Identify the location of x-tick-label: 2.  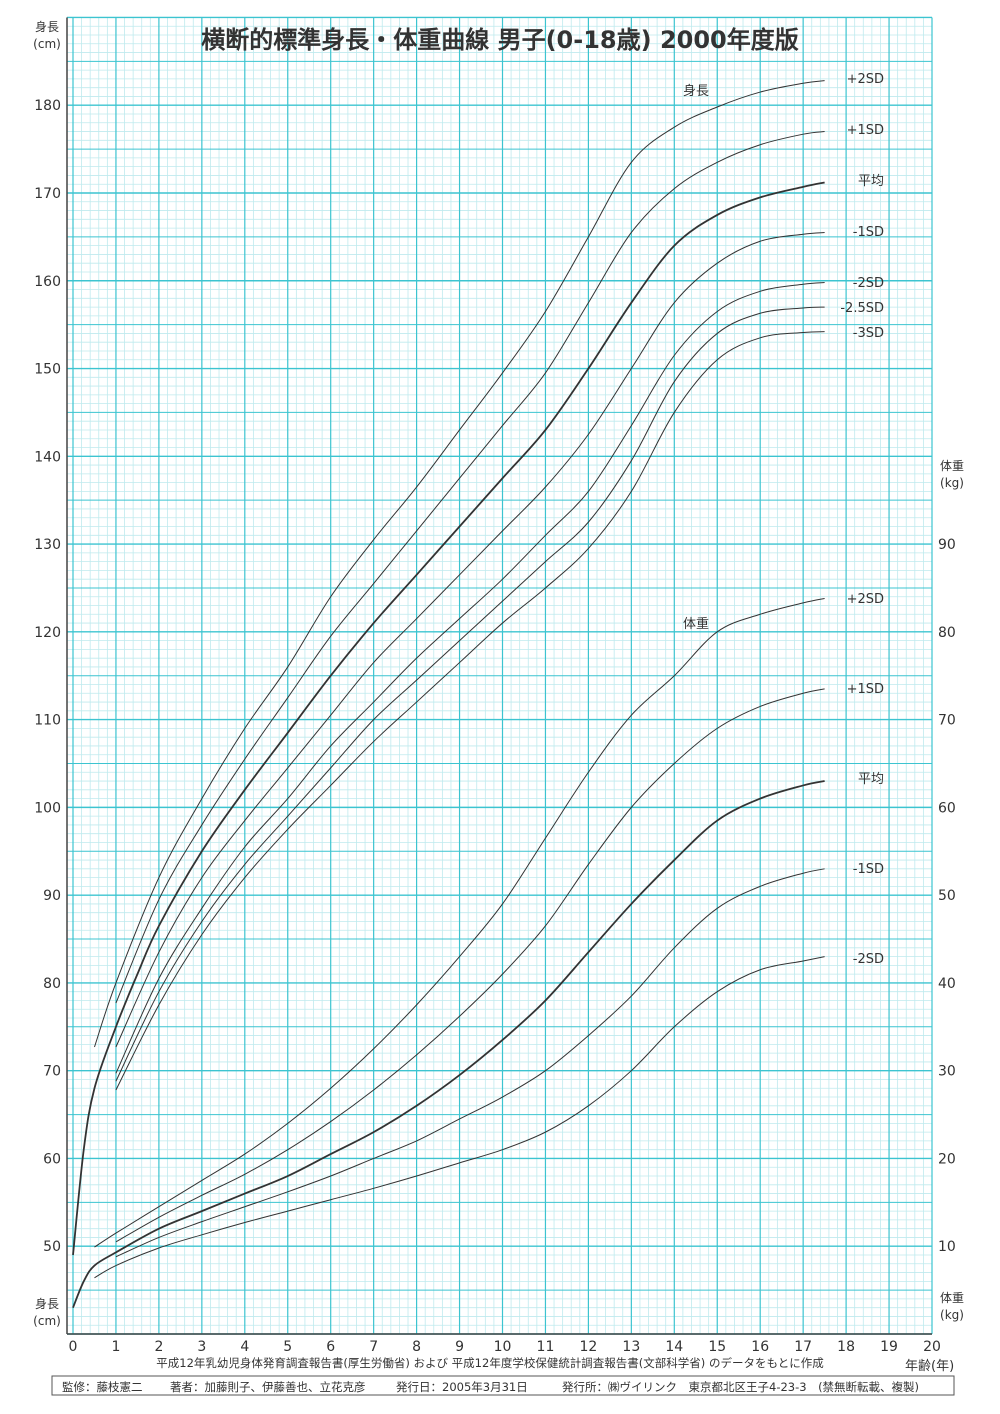
(158, 1347).